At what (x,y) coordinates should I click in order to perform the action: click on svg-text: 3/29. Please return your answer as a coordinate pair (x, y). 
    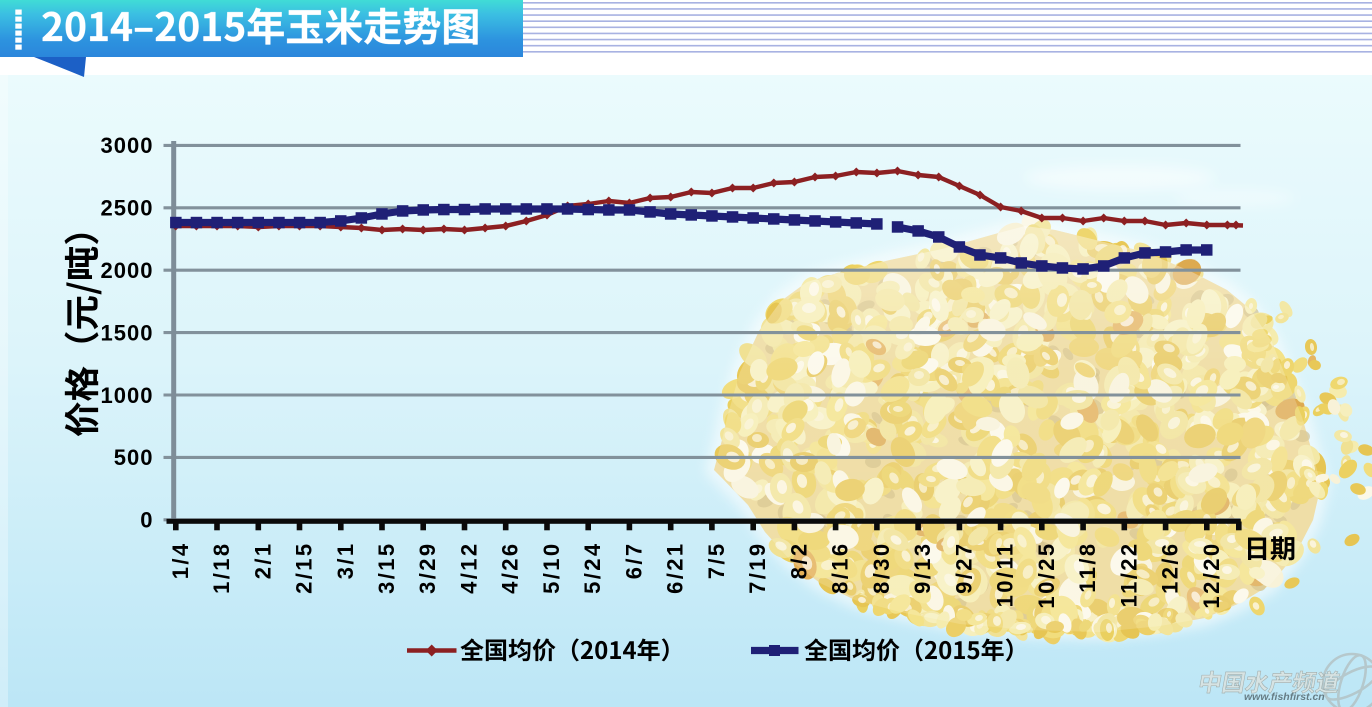
    Looking at the image, I should click on (427, 568).